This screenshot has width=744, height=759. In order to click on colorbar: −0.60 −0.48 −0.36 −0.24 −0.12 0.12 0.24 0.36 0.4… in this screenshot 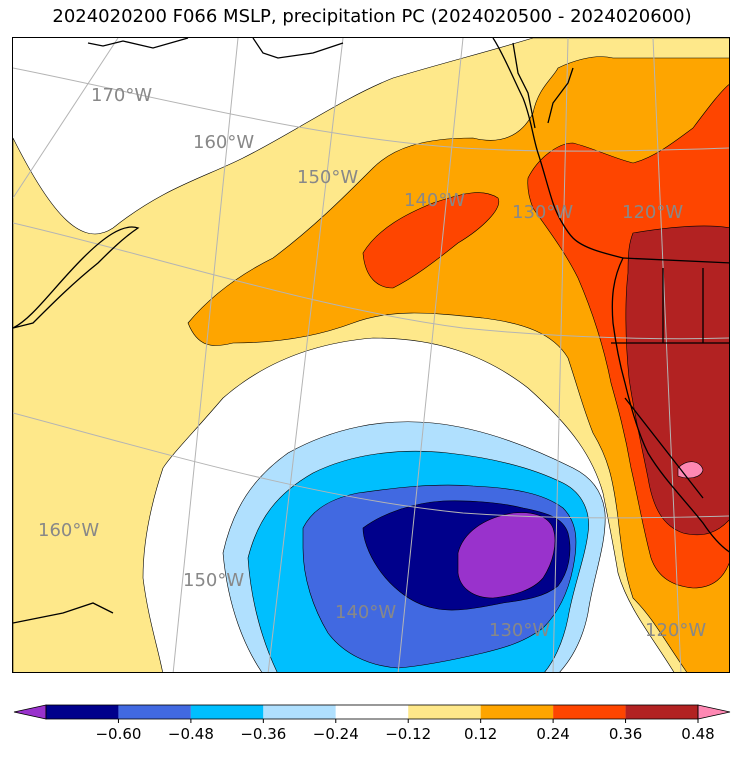, I will do `click(372, 723)`.